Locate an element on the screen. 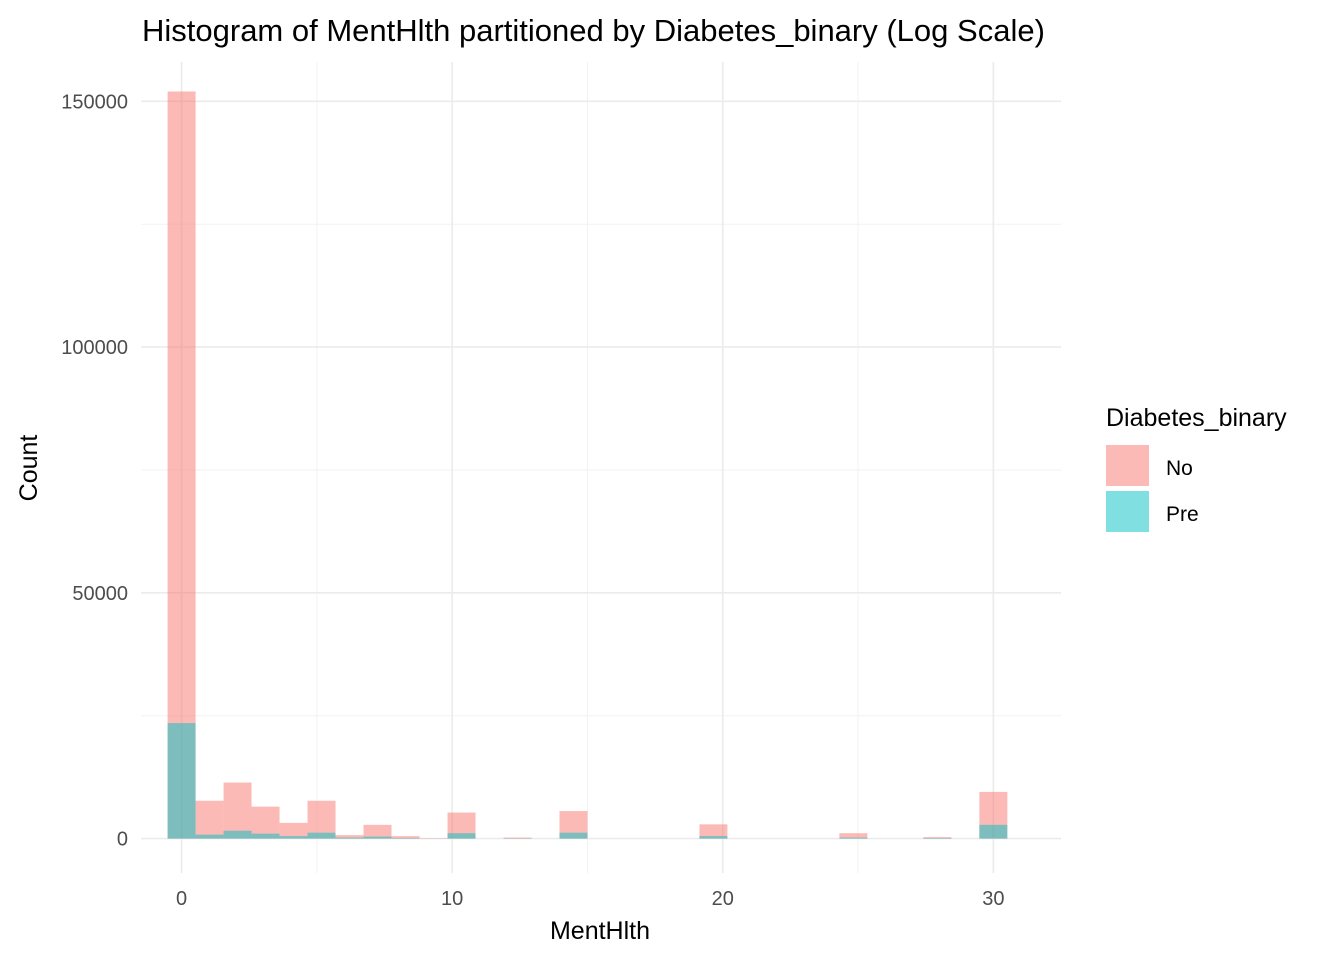  y-tick-label: 50000 is located at coordinates (100, 594).